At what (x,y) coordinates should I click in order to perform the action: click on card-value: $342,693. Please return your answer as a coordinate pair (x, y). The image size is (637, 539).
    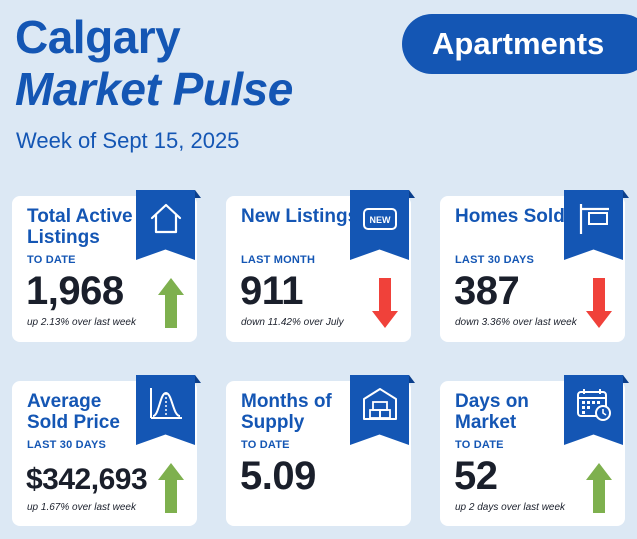
    Looking at the image, I should click on (87, 479).